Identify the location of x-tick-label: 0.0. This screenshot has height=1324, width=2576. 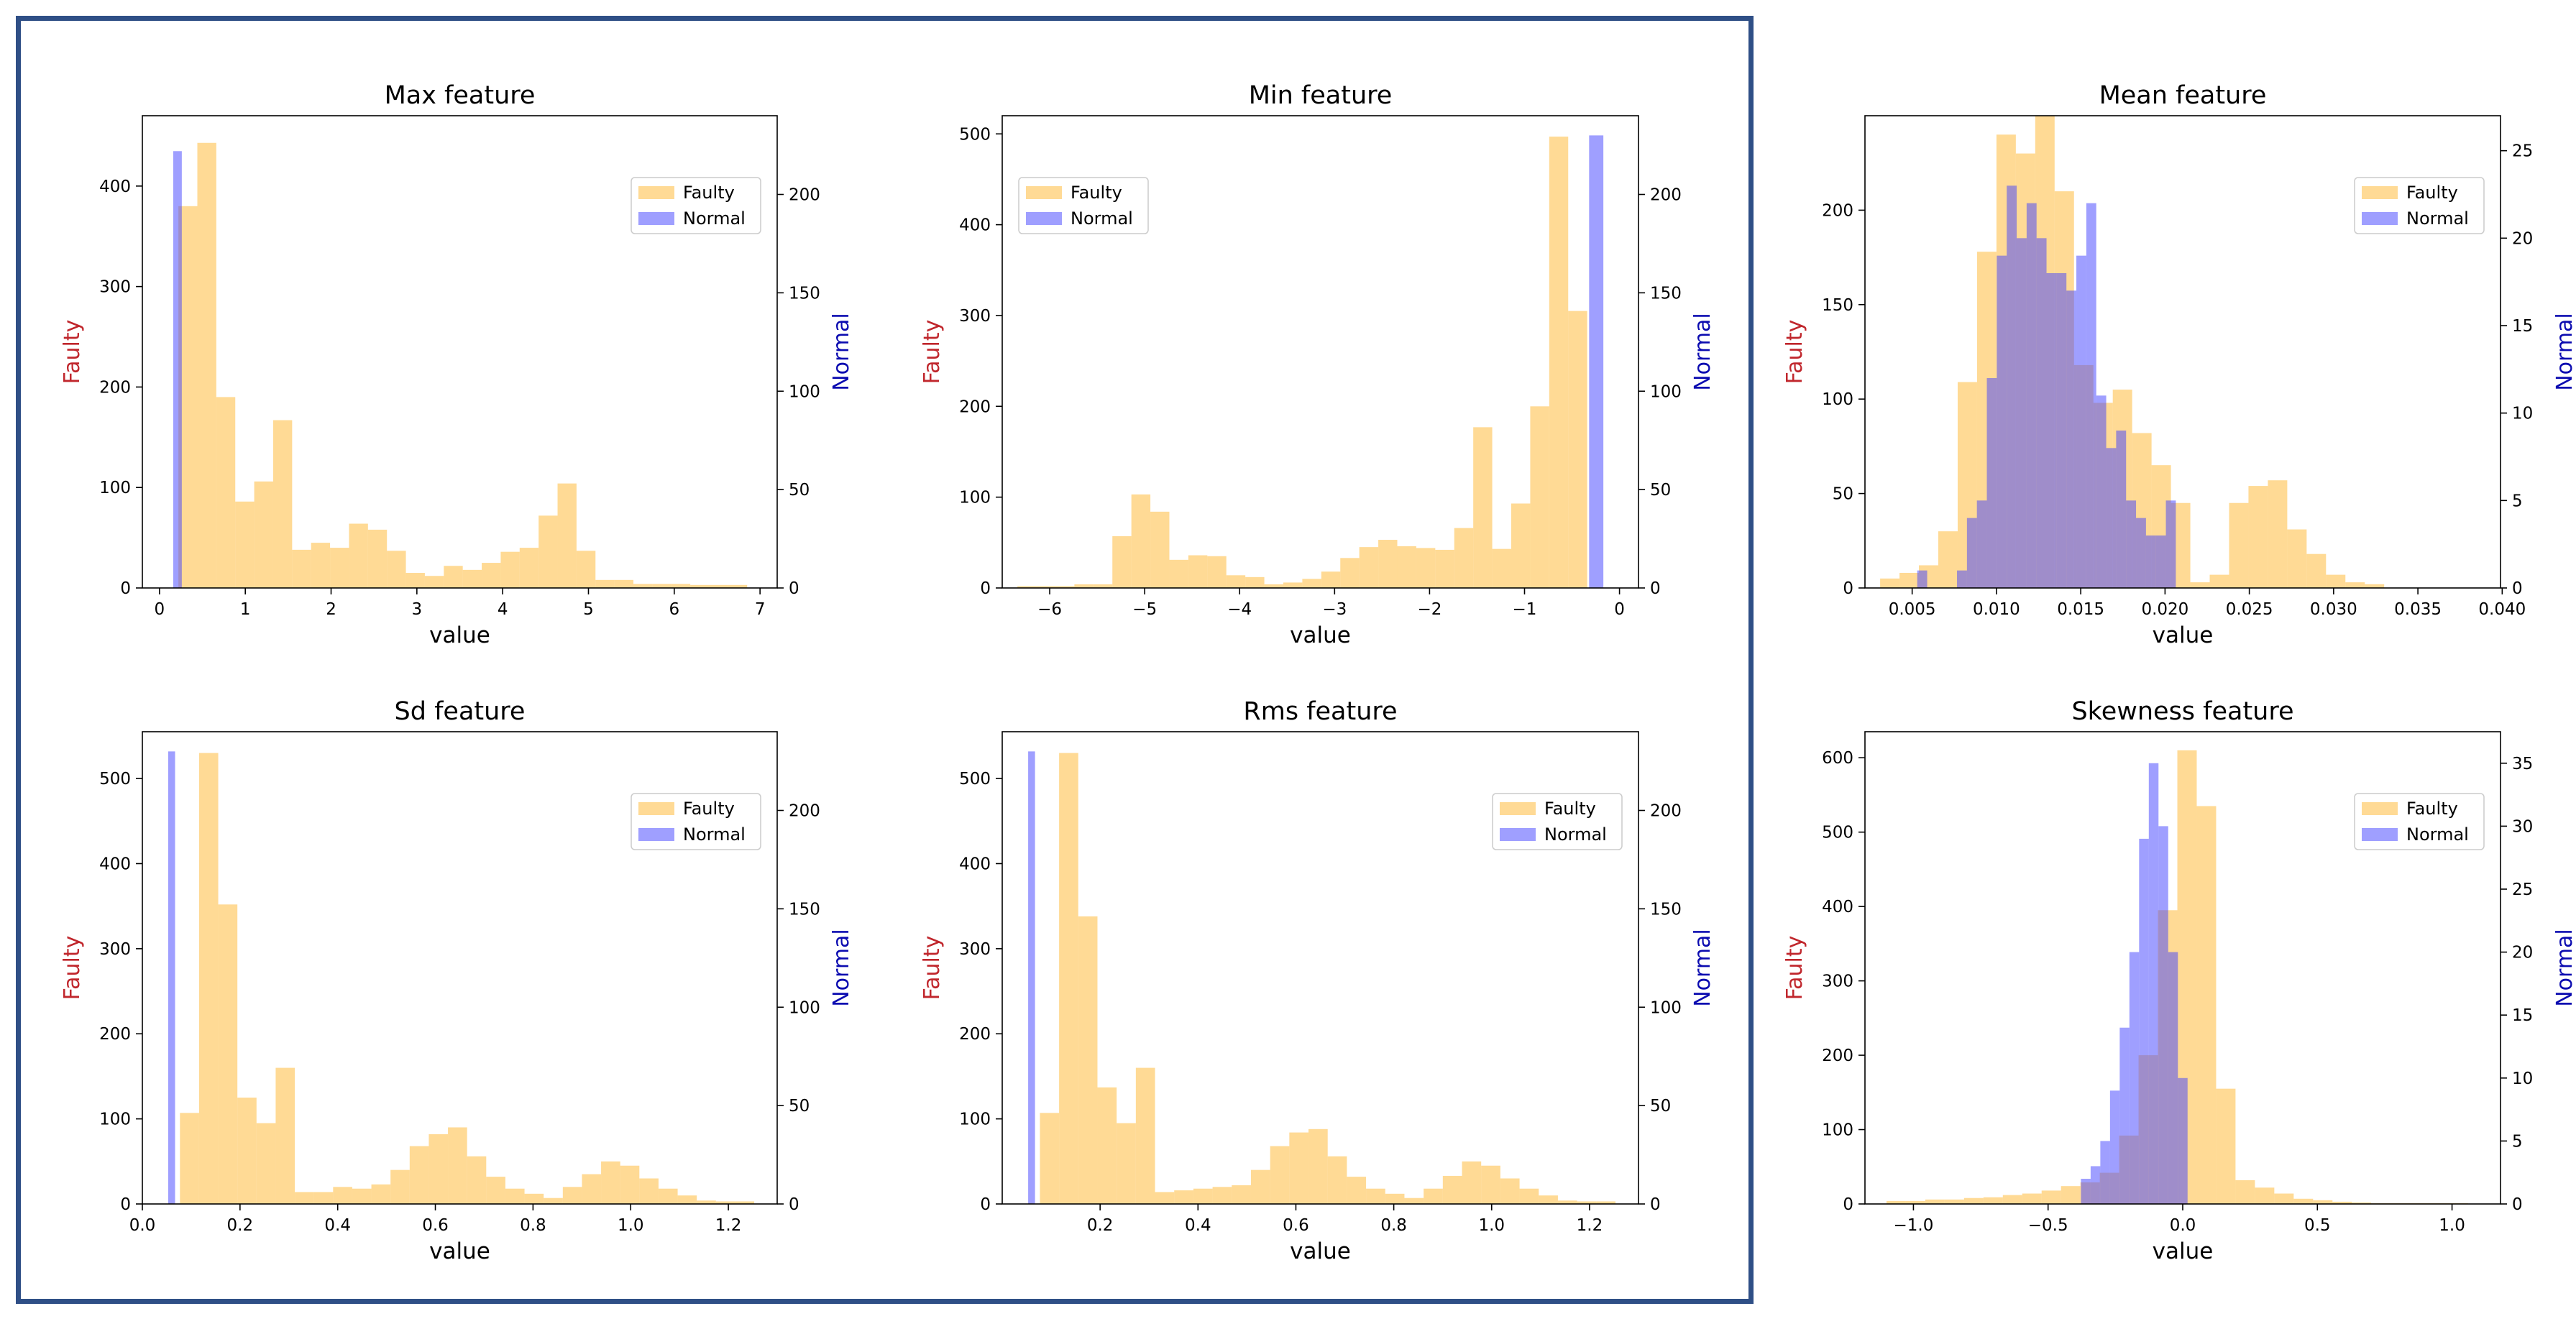
(142, 1225).